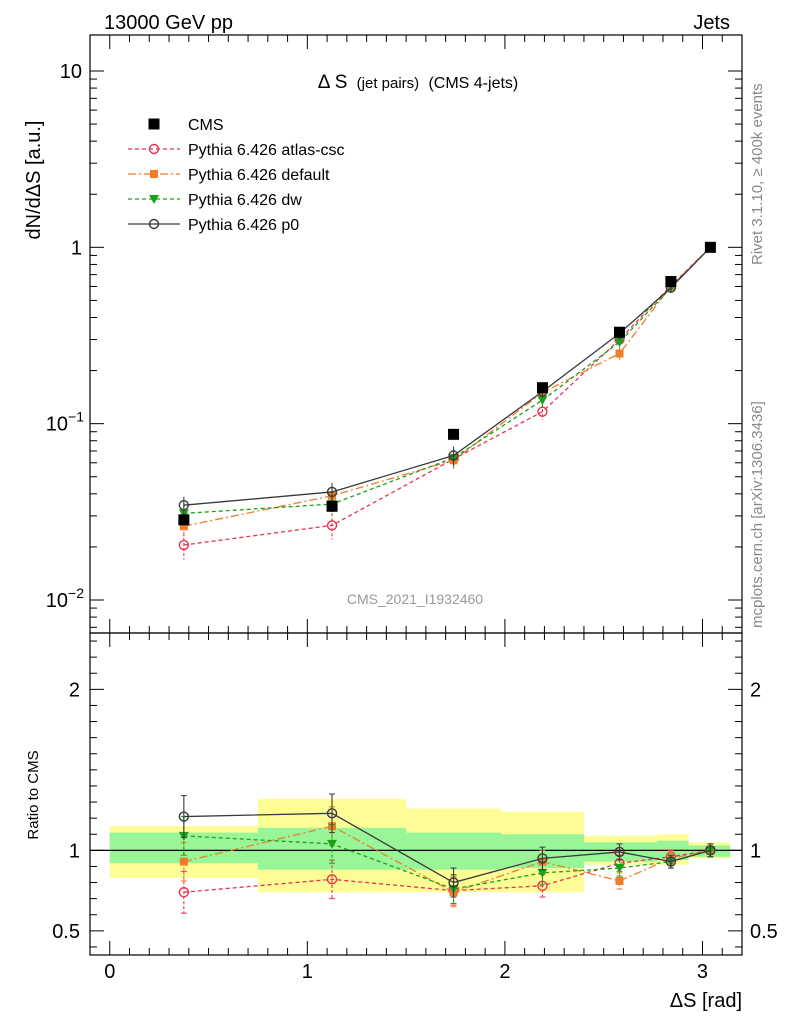 Image resolution: width=786 pixels, height=1024 pixels. I want to click on ratio-y-tick-label-right: 1, so click(755, 851).